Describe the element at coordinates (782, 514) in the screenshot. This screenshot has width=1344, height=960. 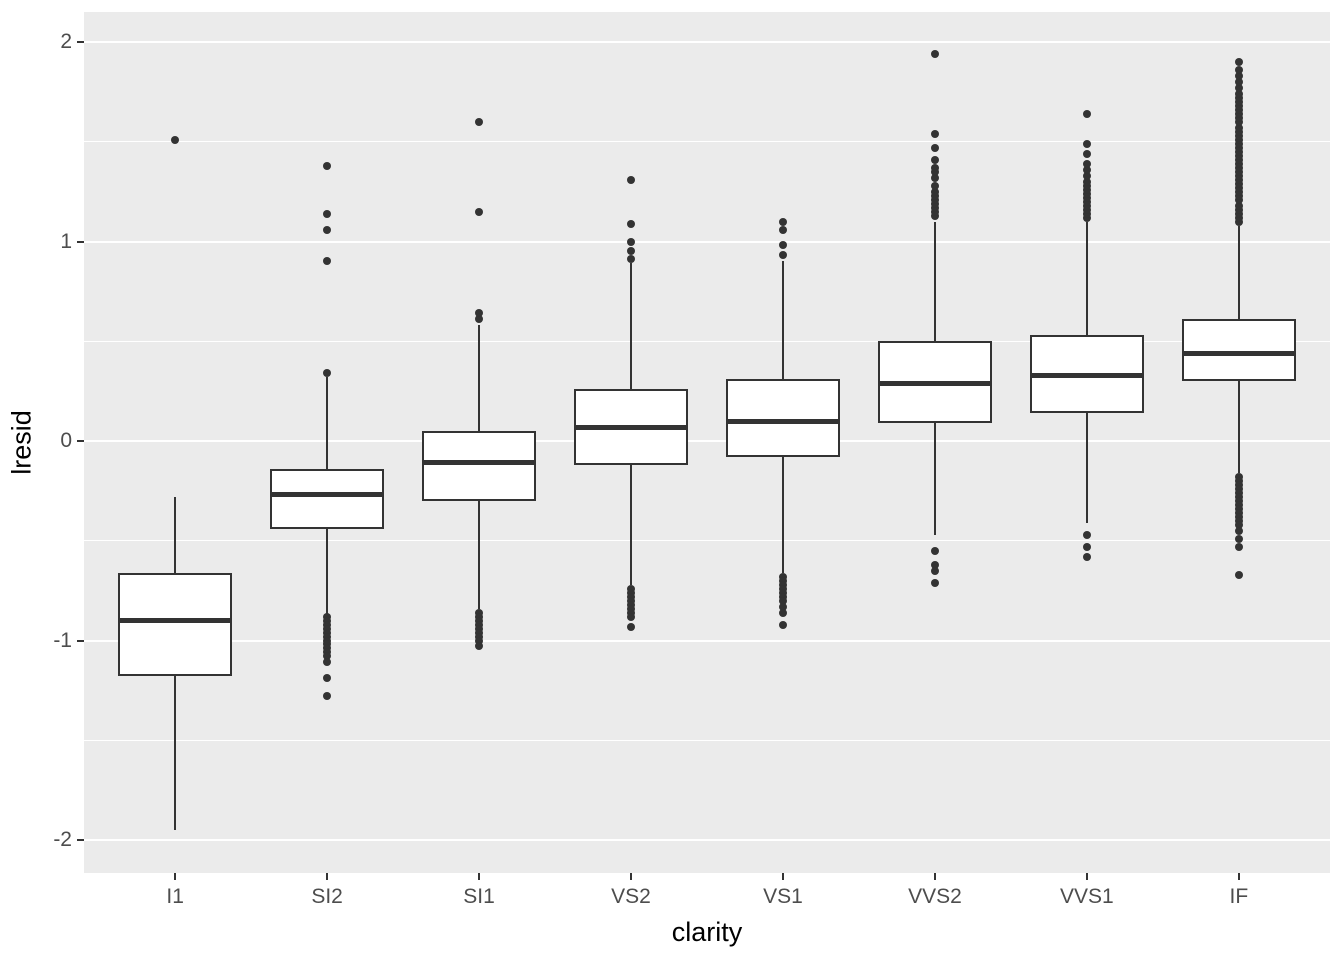
I see `whisker-lower-VS1` at that location.